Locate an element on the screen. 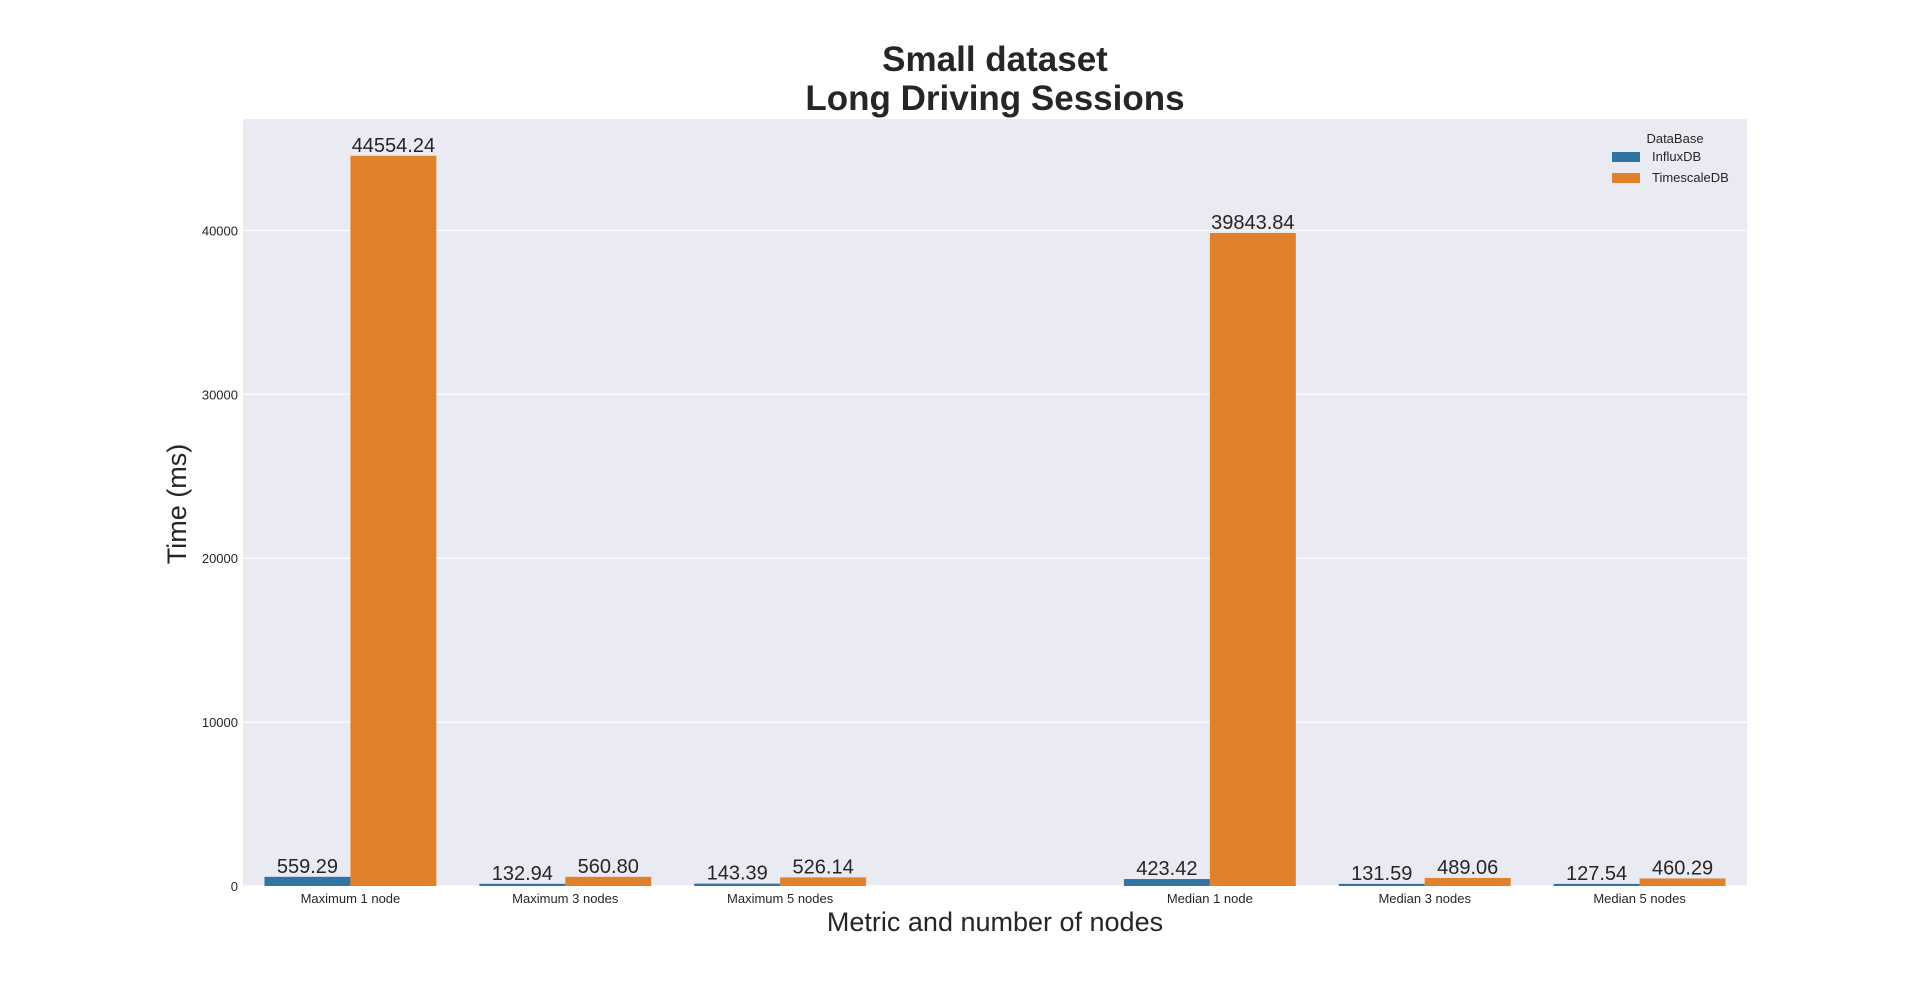 The image size is (1920, 985). bar-value-label: 143.39 is located at coordinates (737, 874).